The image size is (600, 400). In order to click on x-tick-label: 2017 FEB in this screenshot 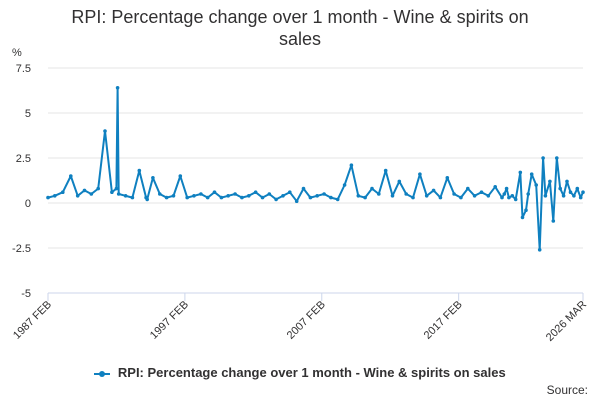, I will do `click(443, 320)`.